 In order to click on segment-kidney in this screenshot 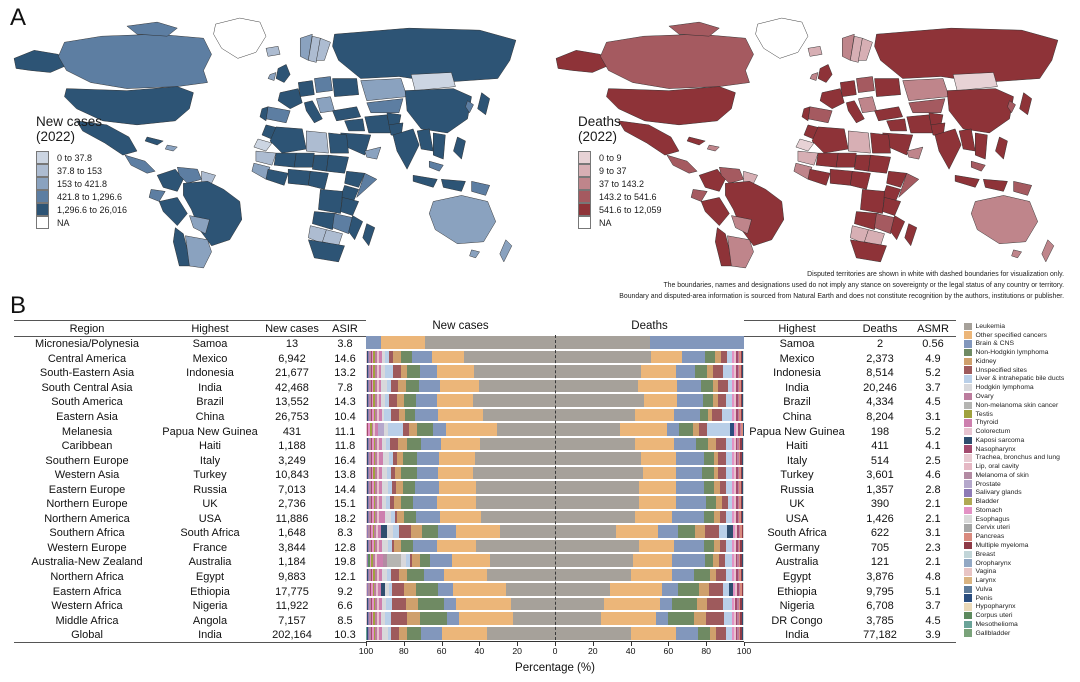, I will do `click(398, 473)`.